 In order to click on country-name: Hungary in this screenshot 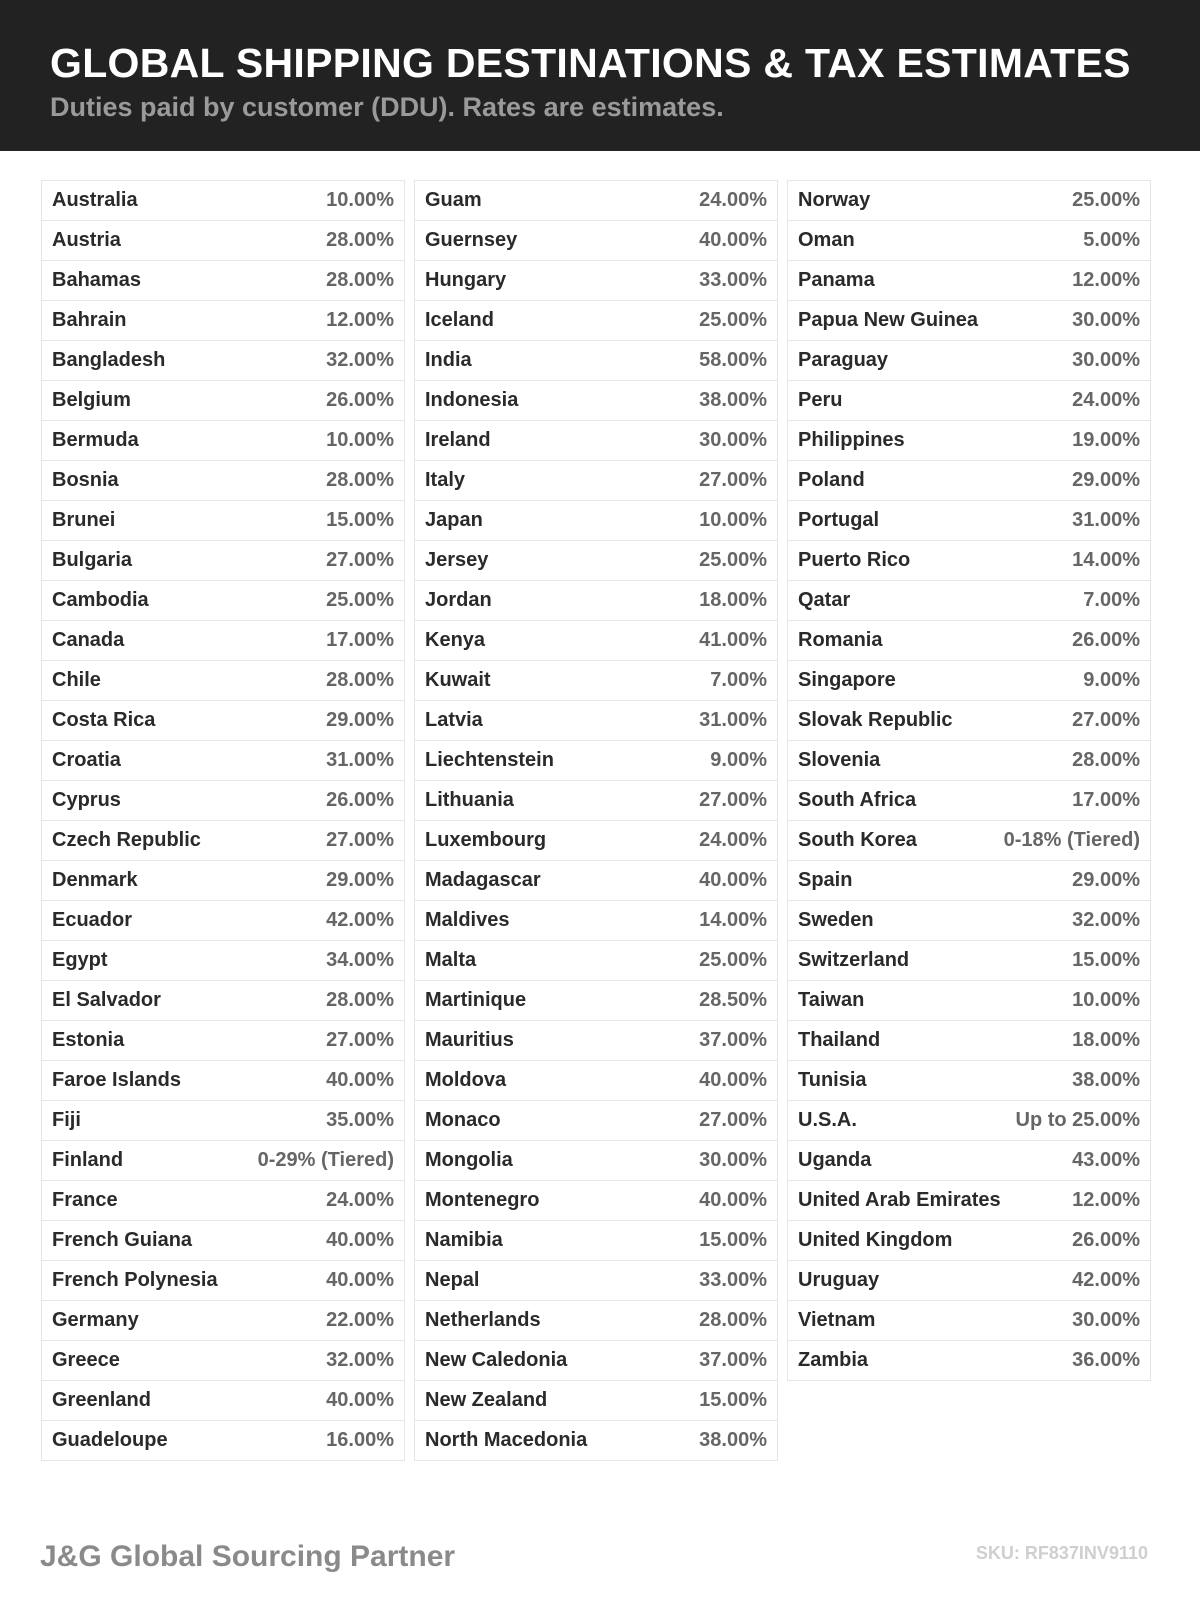, I will do `click(466, 280)`.